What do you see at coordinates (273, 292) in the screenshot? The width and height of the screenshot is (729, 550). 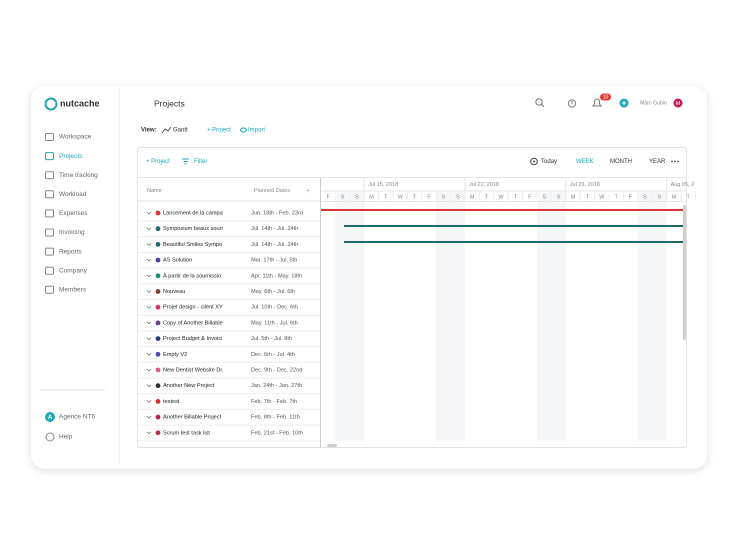 I see `project-dates: May. 6th - Jul. 6th` at bounding box center [273, 292].